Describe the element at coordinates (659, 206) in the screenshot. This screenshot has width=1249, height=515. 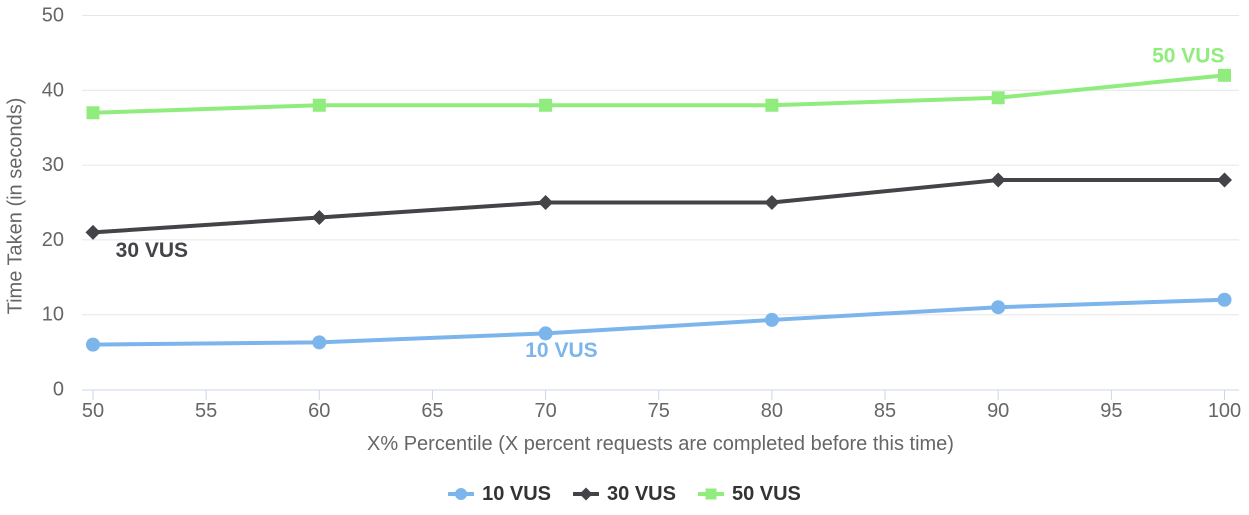
I see `series-line-30-vus` at that location.